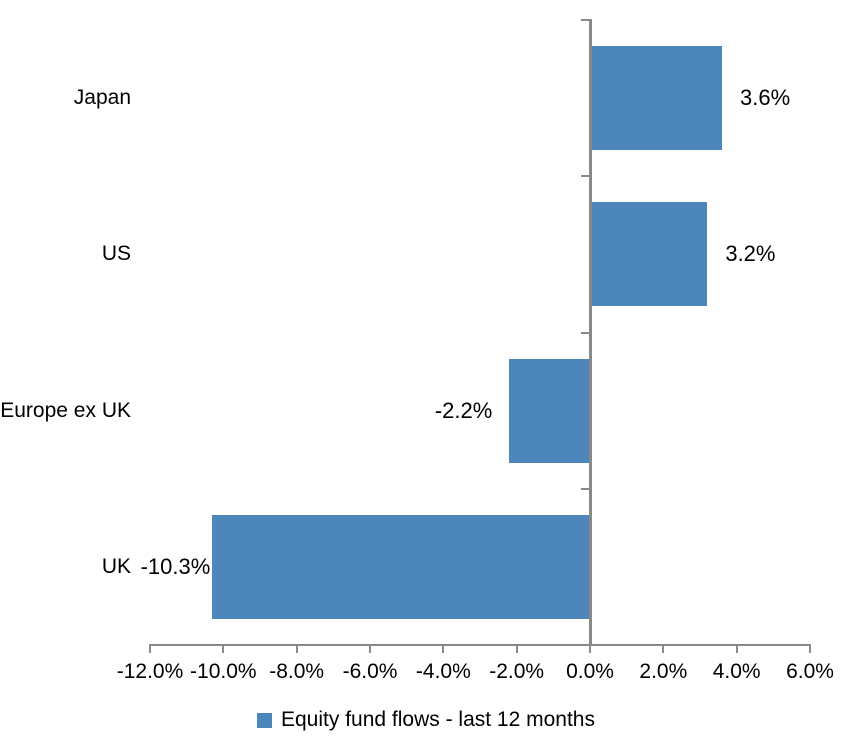  Describe the element at coordinates (264, 720) in the screenshot. I see `legend-color-swatch` at that location.